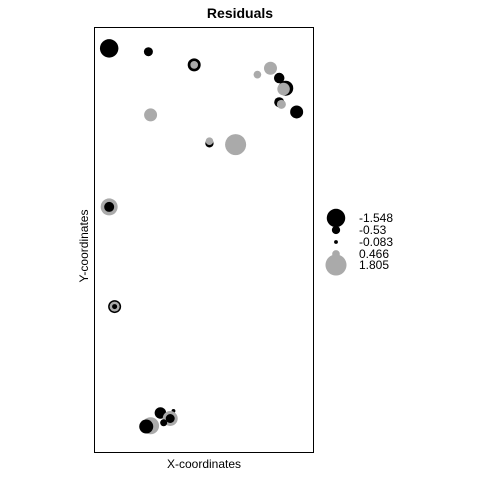  Describe the element at coordinates (240, 13) in the screenshot. I see `chart-title: Residuals` at that location.